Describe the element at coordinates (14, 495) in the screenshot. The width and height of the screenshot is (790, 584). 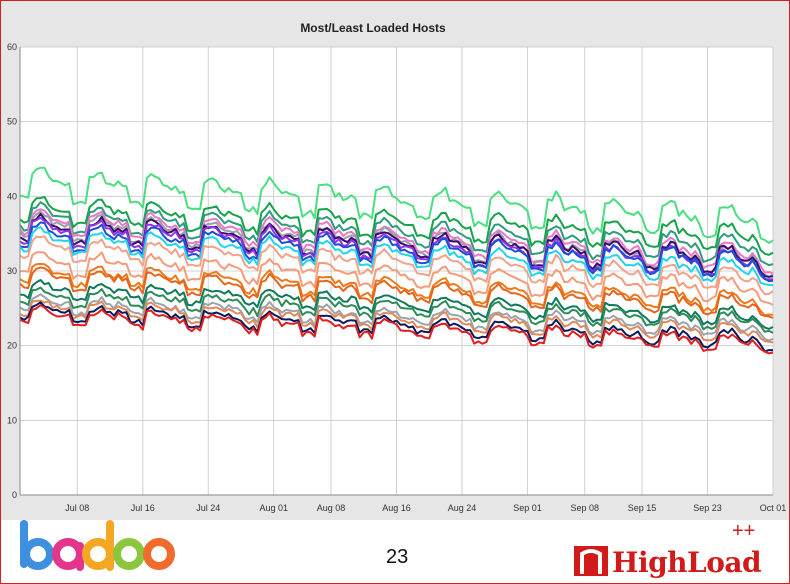
I see `y-tick-label: 0` at that location.